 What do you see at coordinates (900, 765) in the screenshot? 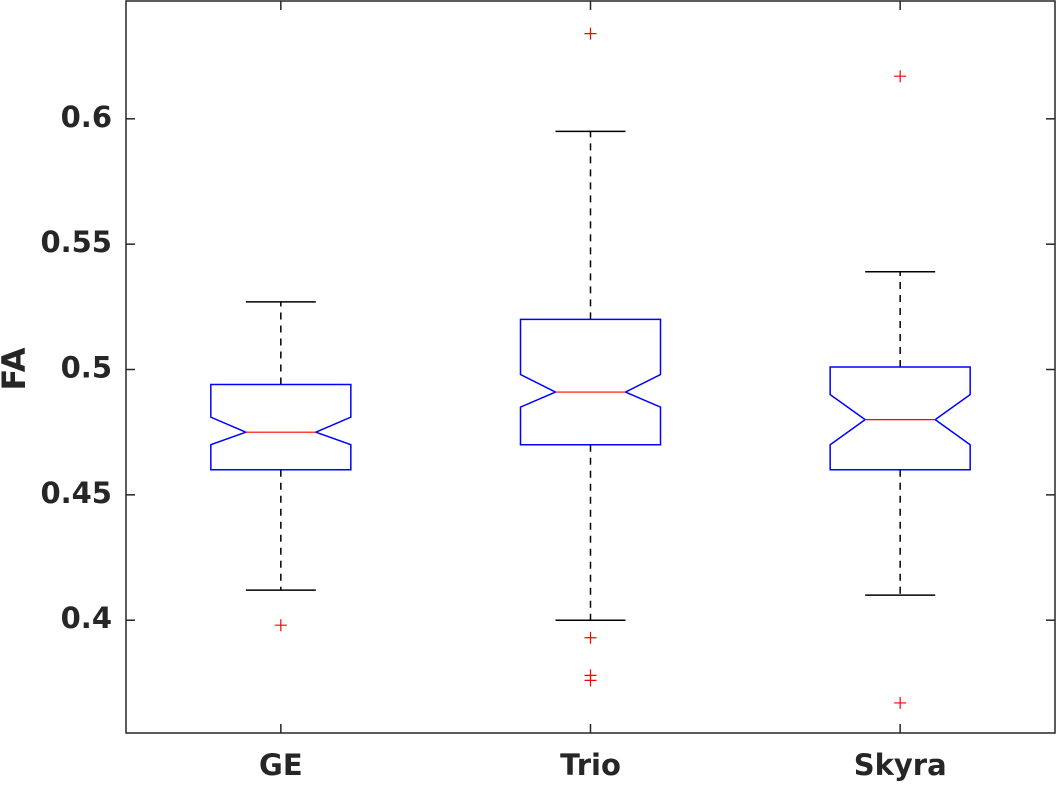
I see `x-tick-label: Skyra` at bounding box center [900, 765].